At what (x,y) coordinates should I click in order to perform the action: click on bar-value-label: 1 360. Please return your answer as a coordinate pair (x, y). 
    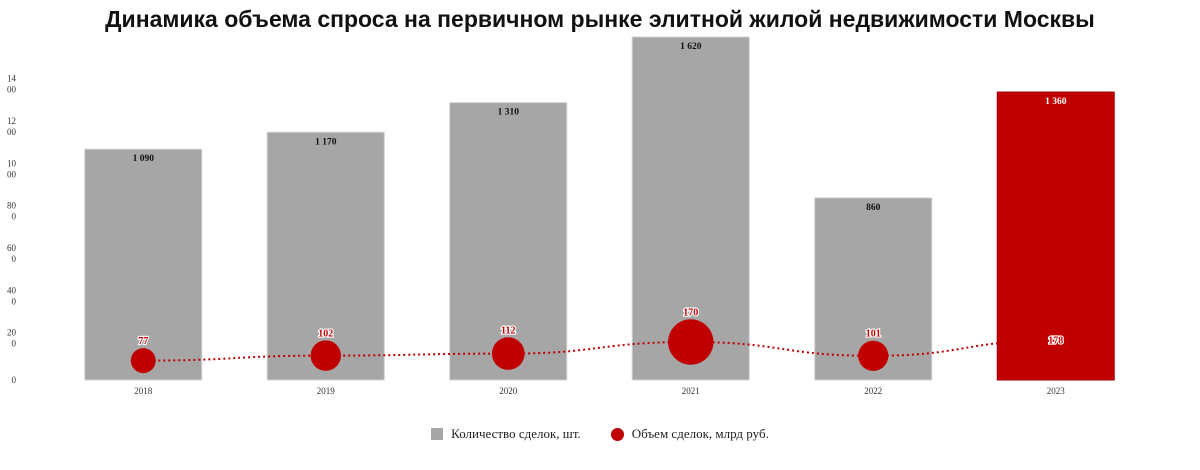
    Looking at the image, I should click on (1056, 102).